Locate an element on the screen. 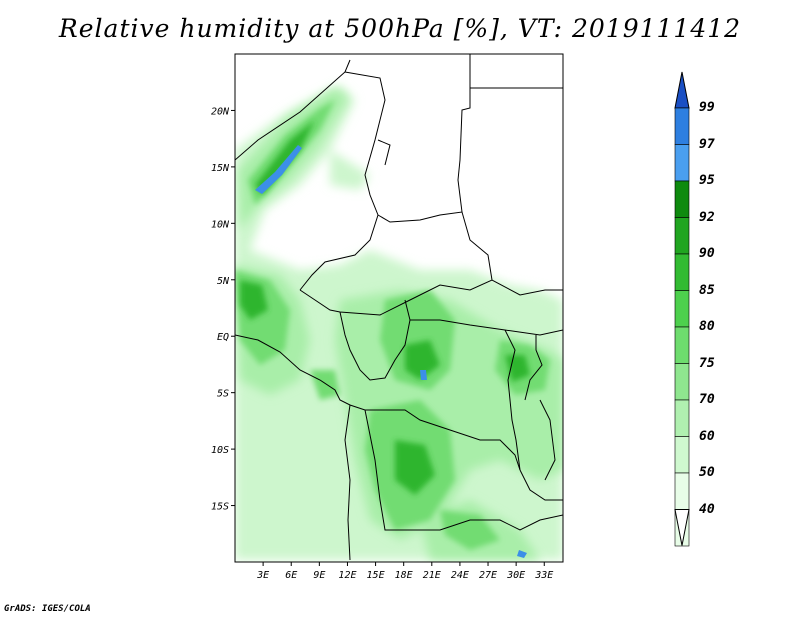  lat-tick-label: 5N is located at coordinates (223, 281).